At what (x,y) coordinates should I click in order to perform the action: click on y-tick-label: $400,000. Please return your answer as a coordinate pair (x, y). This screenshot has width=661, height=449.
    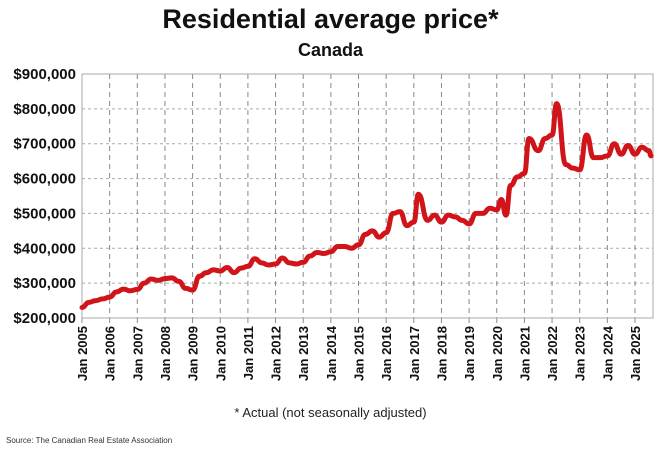
    Looking at the image, I should click on (44, 248).